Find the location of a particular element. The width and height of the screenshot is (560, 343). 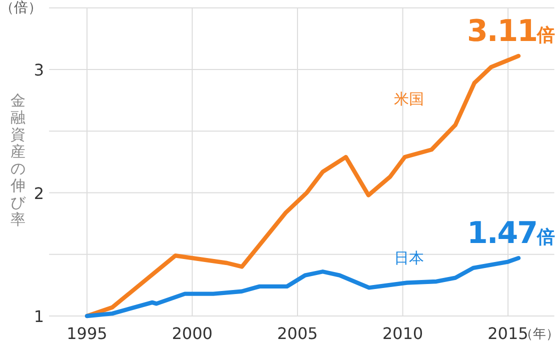

x-tick-label: 2005 is located at coordinates (297, 333).